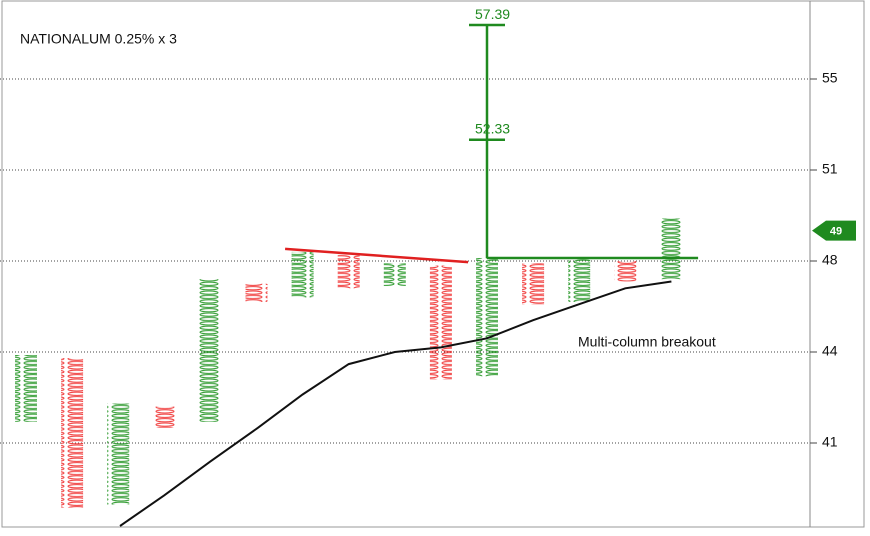 This screenshot has width=870, height=536. Describe the element at coordinates (830, 78) in the screenshot. I see `y-tick-label: 55` at that location.